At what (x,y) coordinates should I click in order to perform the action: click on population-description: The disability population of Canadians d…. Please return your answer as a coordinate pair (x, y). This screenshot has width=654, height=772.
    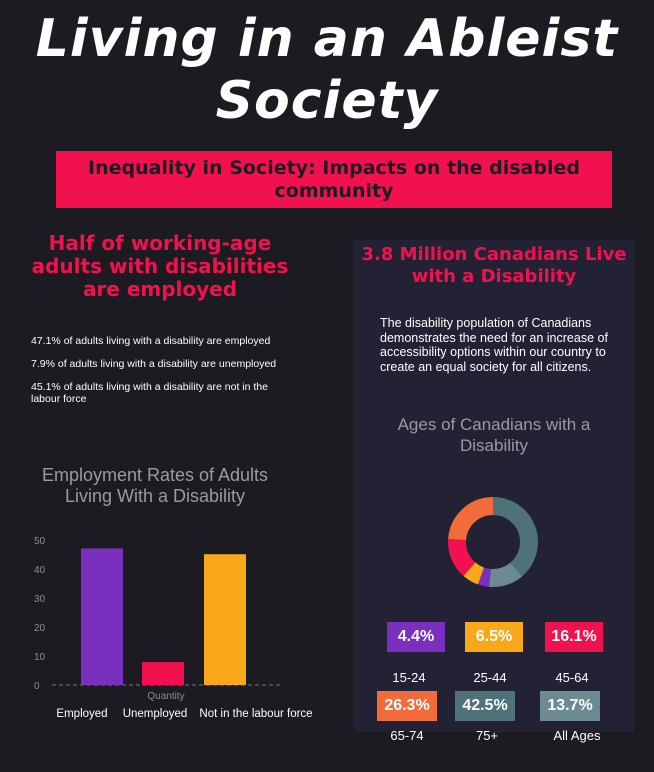
    Looking at the image, I should click on (494, 345).